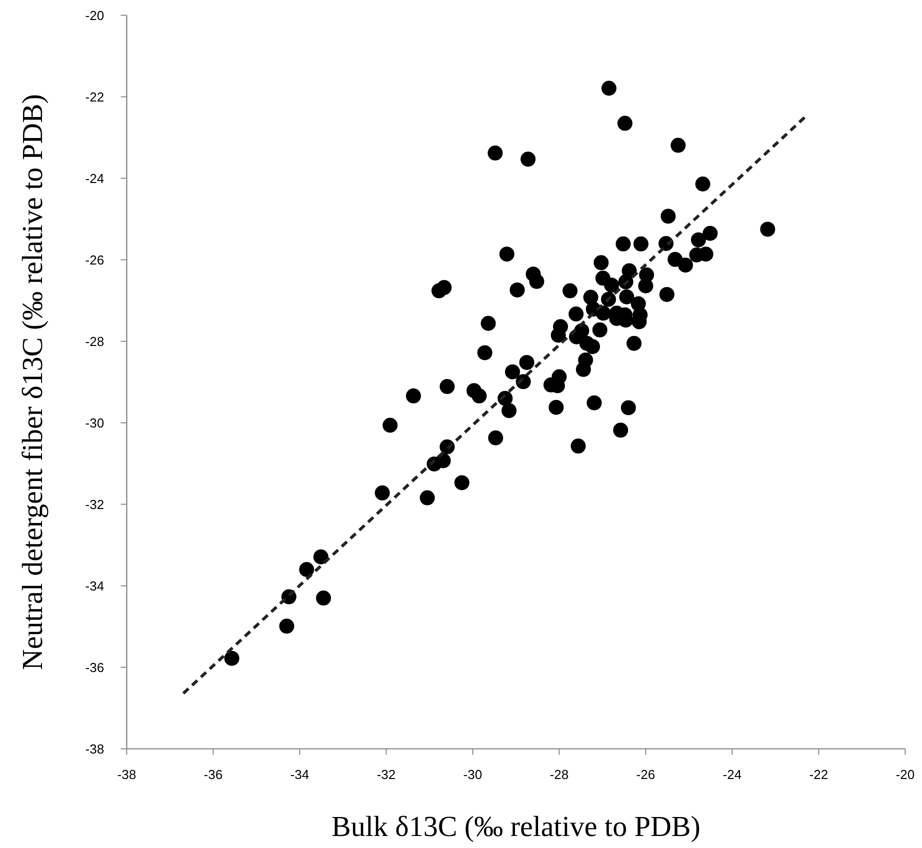 The height and width of the screenshot is (848, 922). I want to click on x-tick-label: -26, so click(646, 774).